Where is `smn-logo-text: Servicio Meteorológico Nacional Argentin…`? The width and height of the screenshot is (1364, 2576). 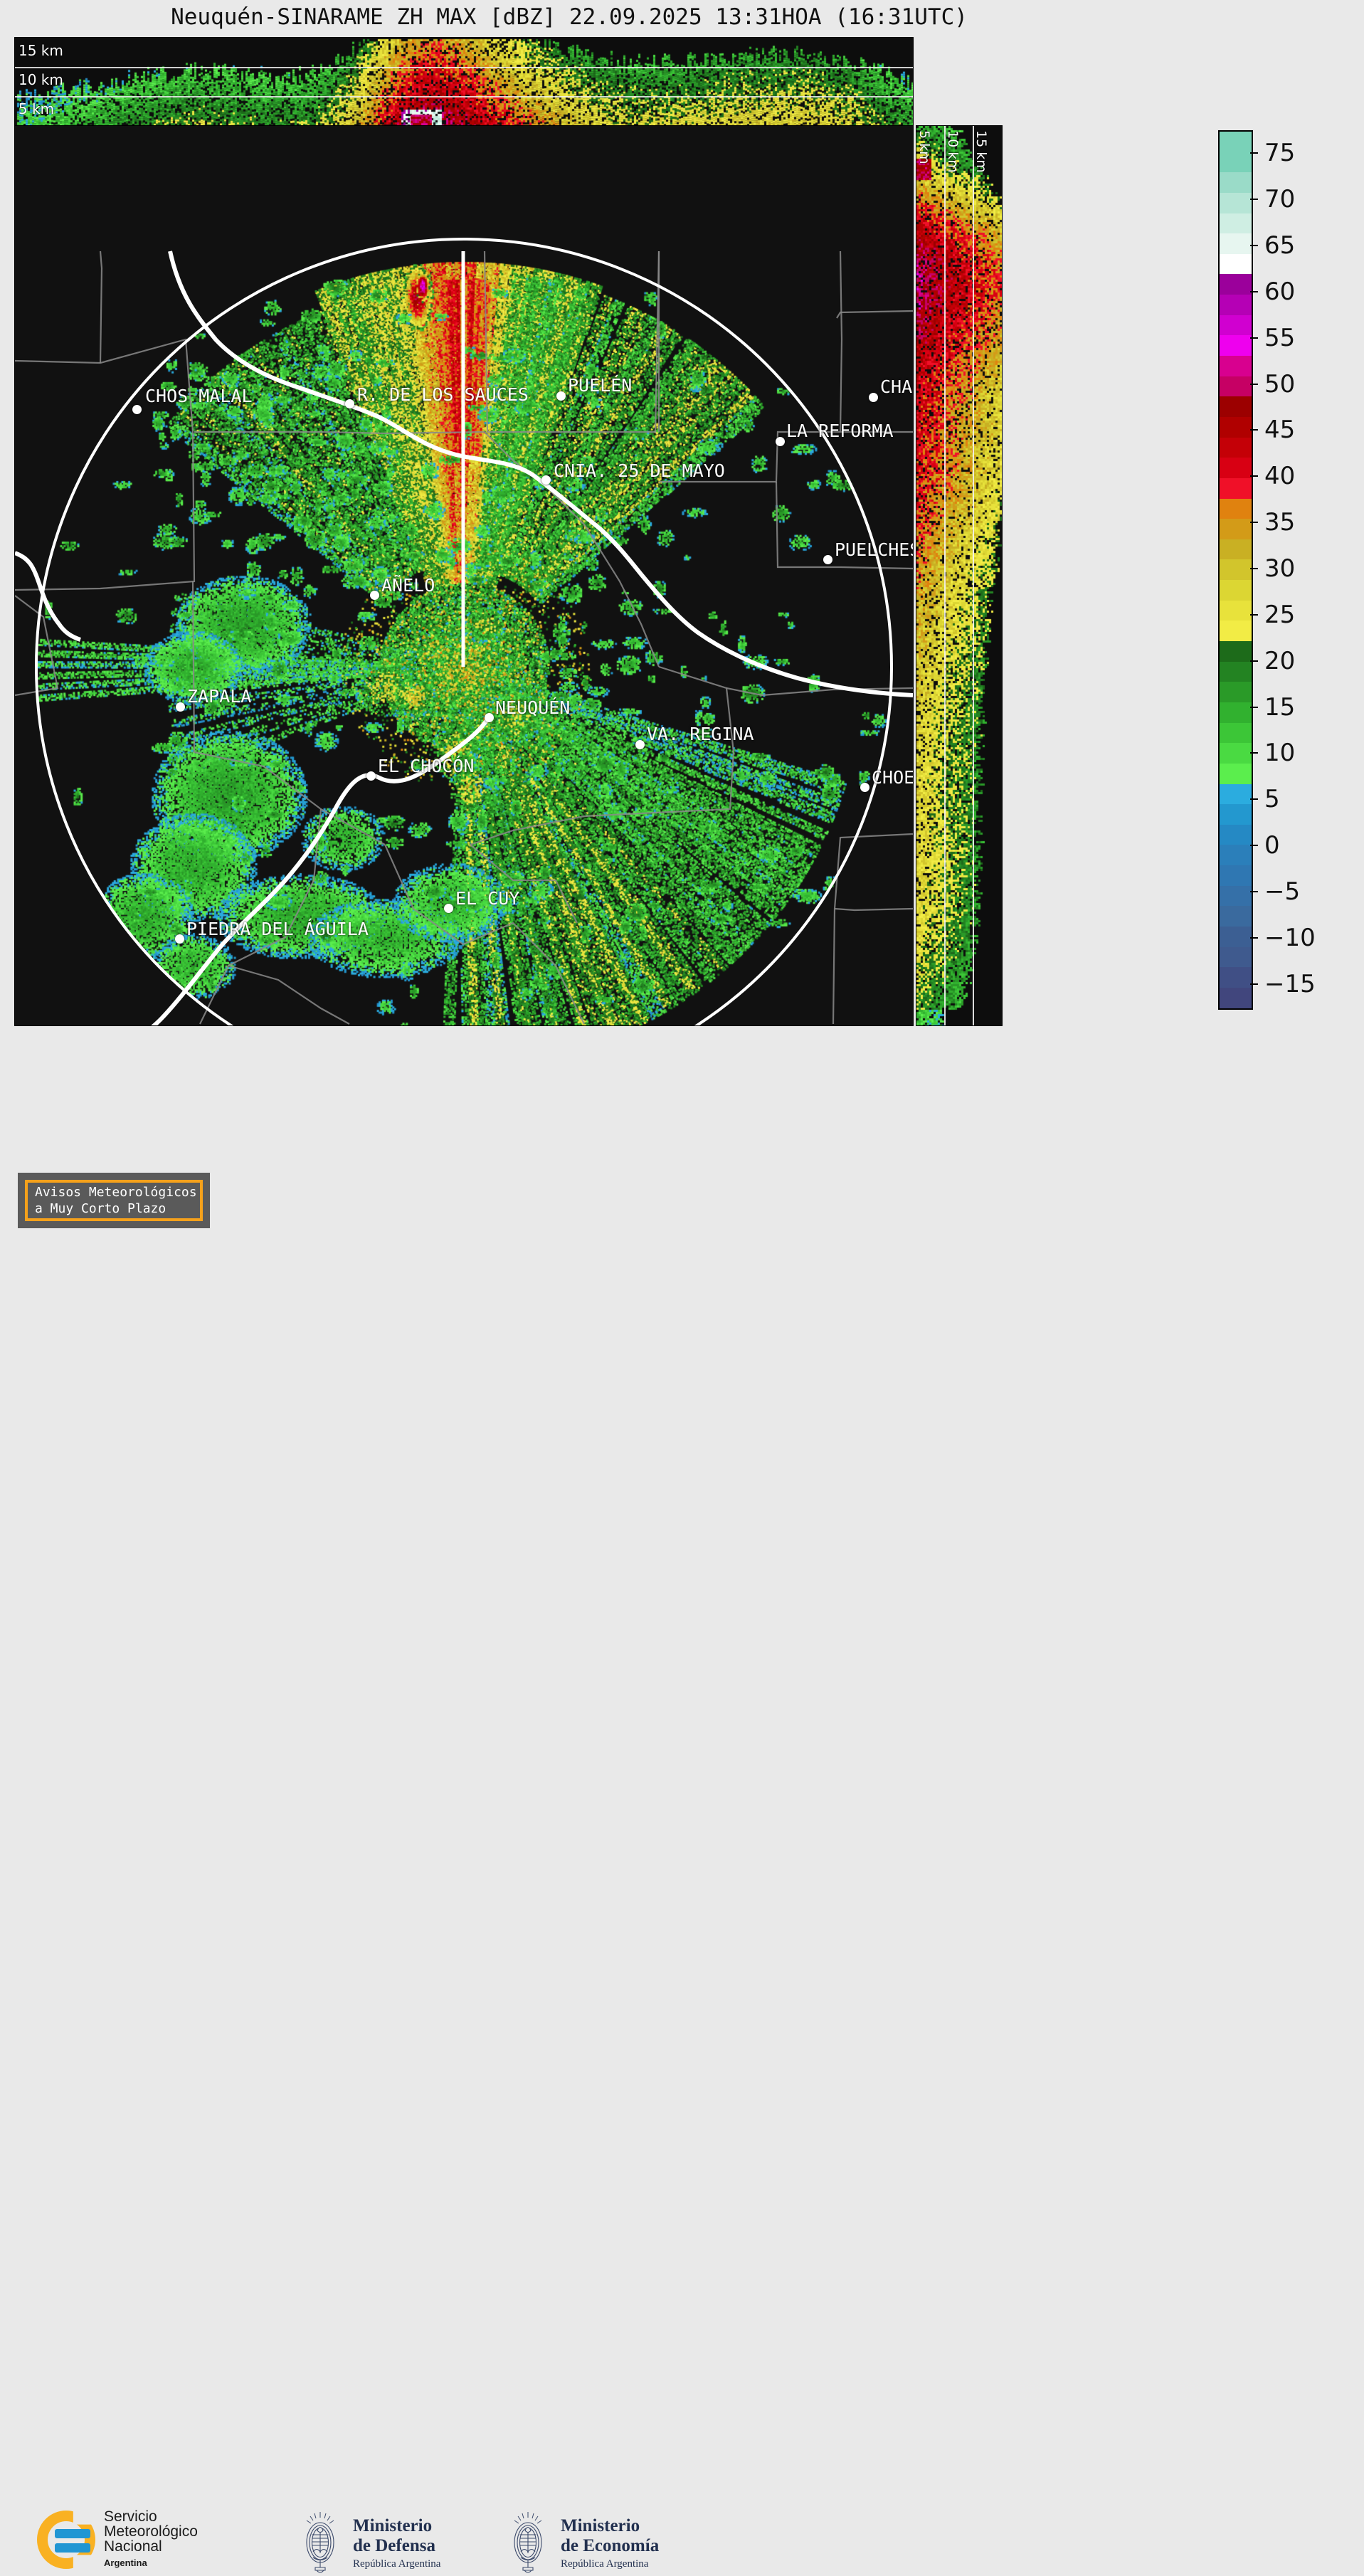
smn-logo-text: Servicio Meteorológico Nacional Argentin… is located at coordinates (151, 2539).